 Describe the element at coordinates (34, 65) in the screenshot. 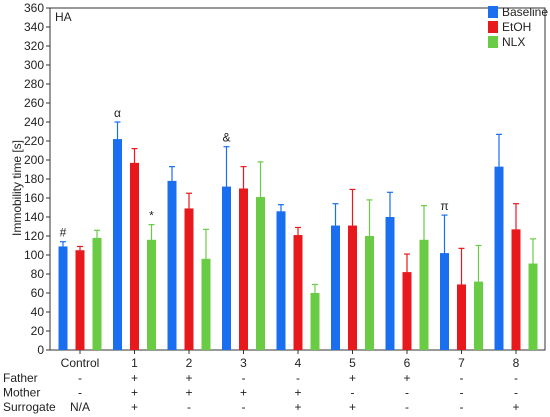

I see `y-tick-label: 300` at that location.